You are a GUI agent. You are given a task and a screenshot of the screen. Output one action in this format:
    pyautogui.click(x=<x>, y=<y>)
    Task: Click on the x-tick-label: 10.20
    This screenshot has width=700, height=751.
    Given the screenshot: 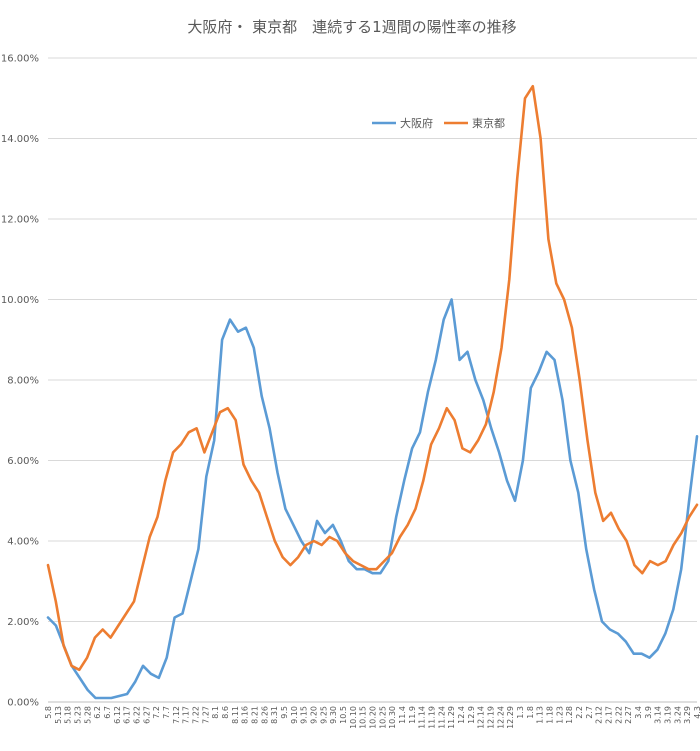 What is the action you would take?
    pyautogui.click(x=373, y=717)
    